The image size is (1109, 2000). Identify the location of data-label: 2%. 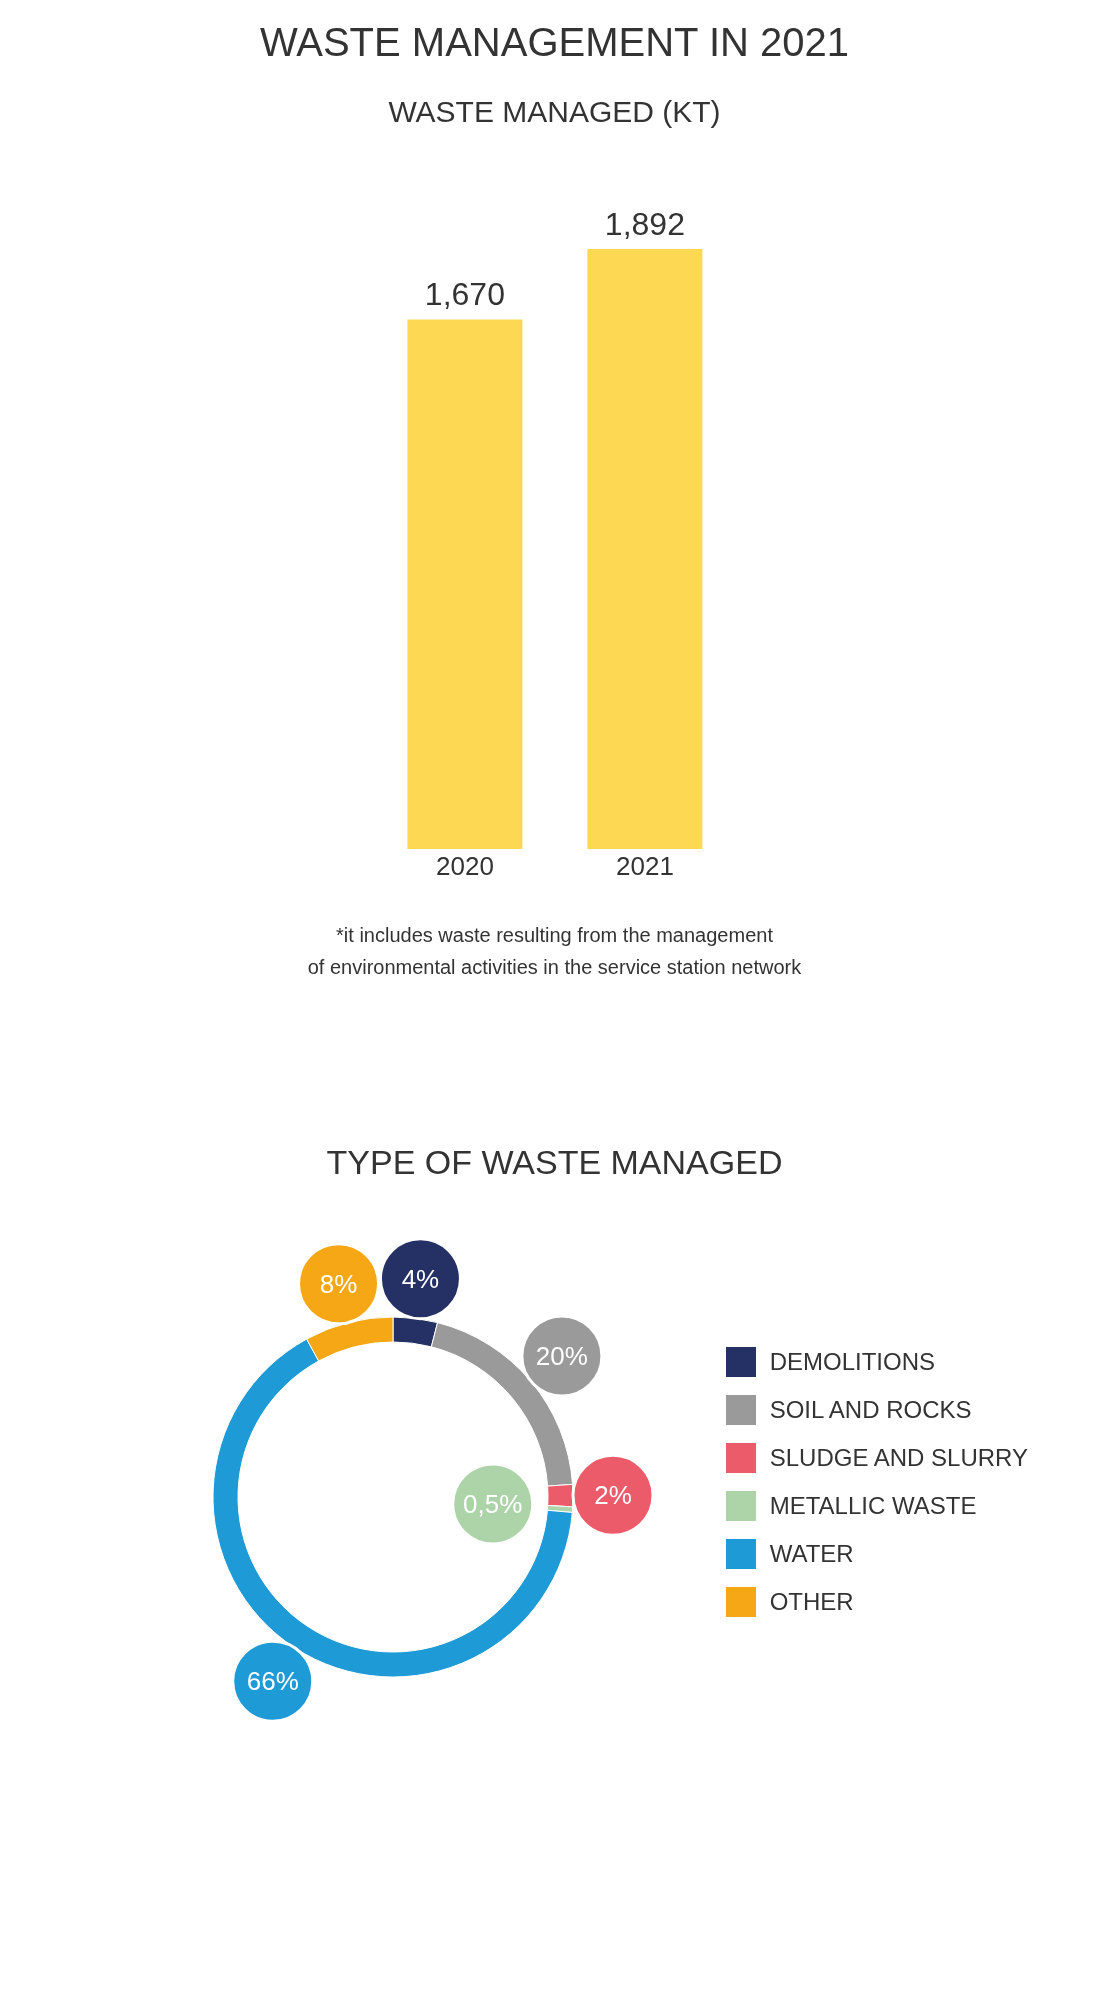
(613, 1495).